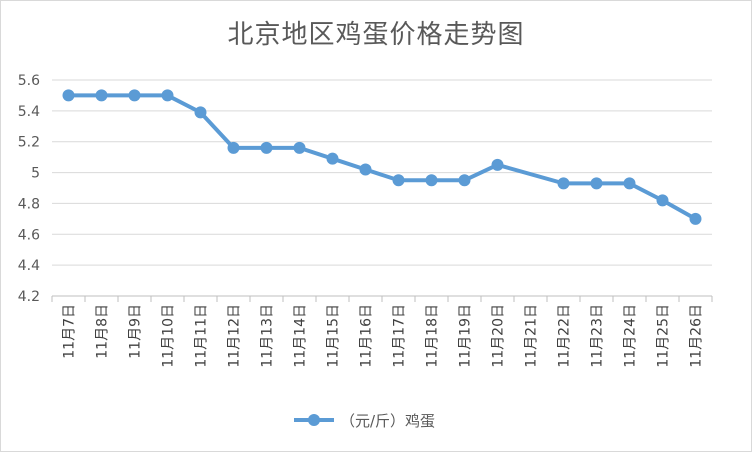  I want to click on x-tick-label: 11月9日, so click(136, 331).